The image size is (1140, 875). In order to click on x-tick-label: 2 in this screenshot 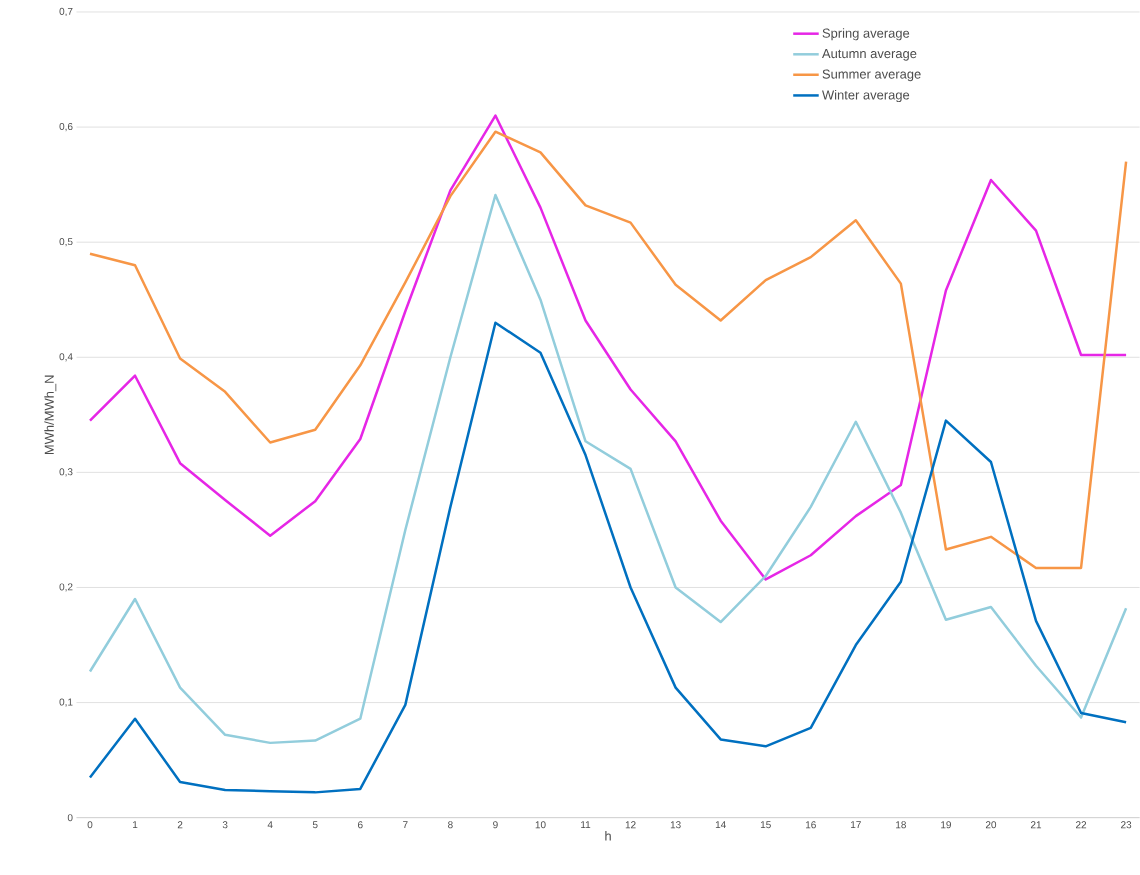, I will do `click(180, 825)`.